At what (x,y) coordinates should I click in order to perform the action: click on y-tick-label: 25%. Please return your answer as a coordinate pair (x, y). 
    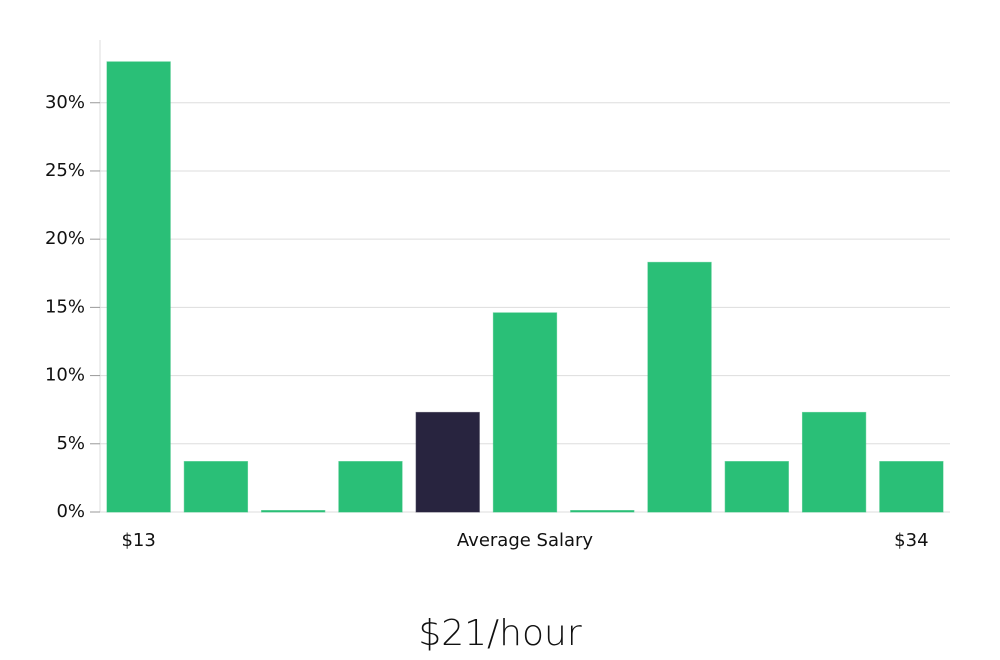
    Looking at the image, I should click on (65, 170).